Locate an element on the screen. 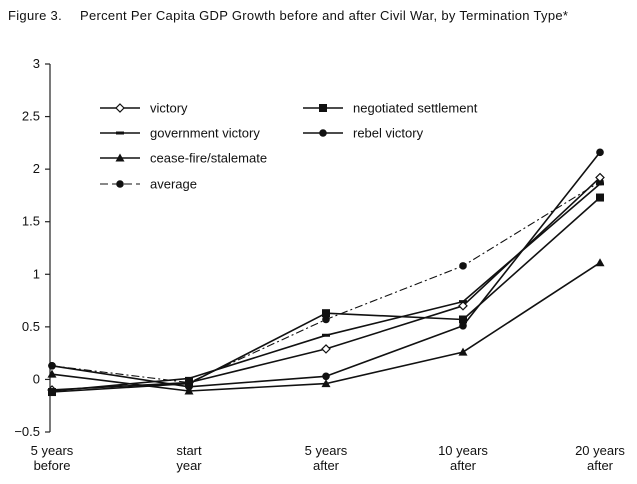 The image size is (637, 484). legend-label-rebel-victory: rebel victory is located at coordinates (388, 133).